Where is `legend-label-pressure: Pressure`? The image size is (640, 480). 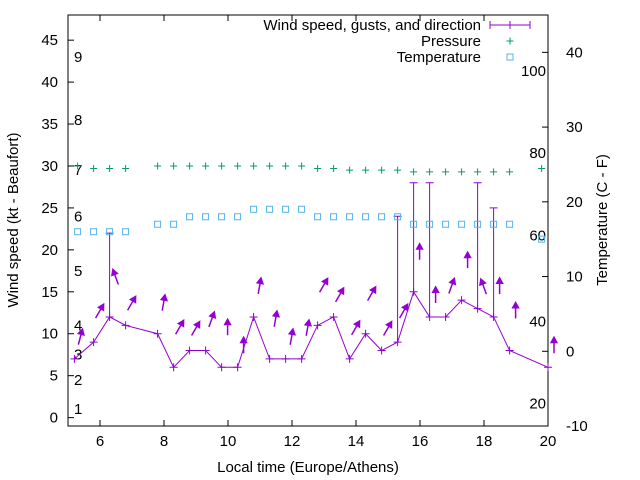 legend-label-pressure: Pressure is located at coordinates (451, 41).